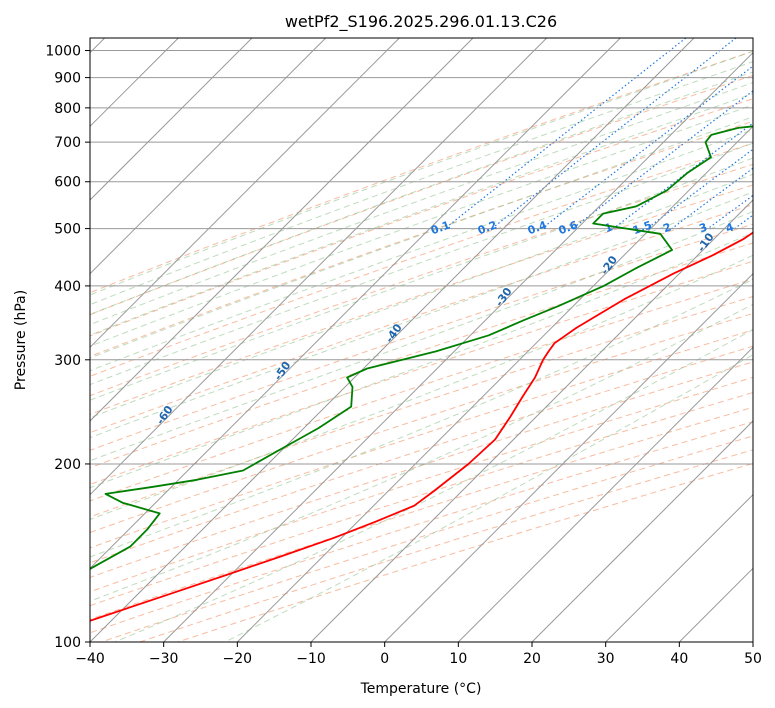 This screenshot has width=775, height=708. Describe the element at coordinates (421, 689) in the screenshot. I see `x-axis-label: Temperature (°C)` at that location.